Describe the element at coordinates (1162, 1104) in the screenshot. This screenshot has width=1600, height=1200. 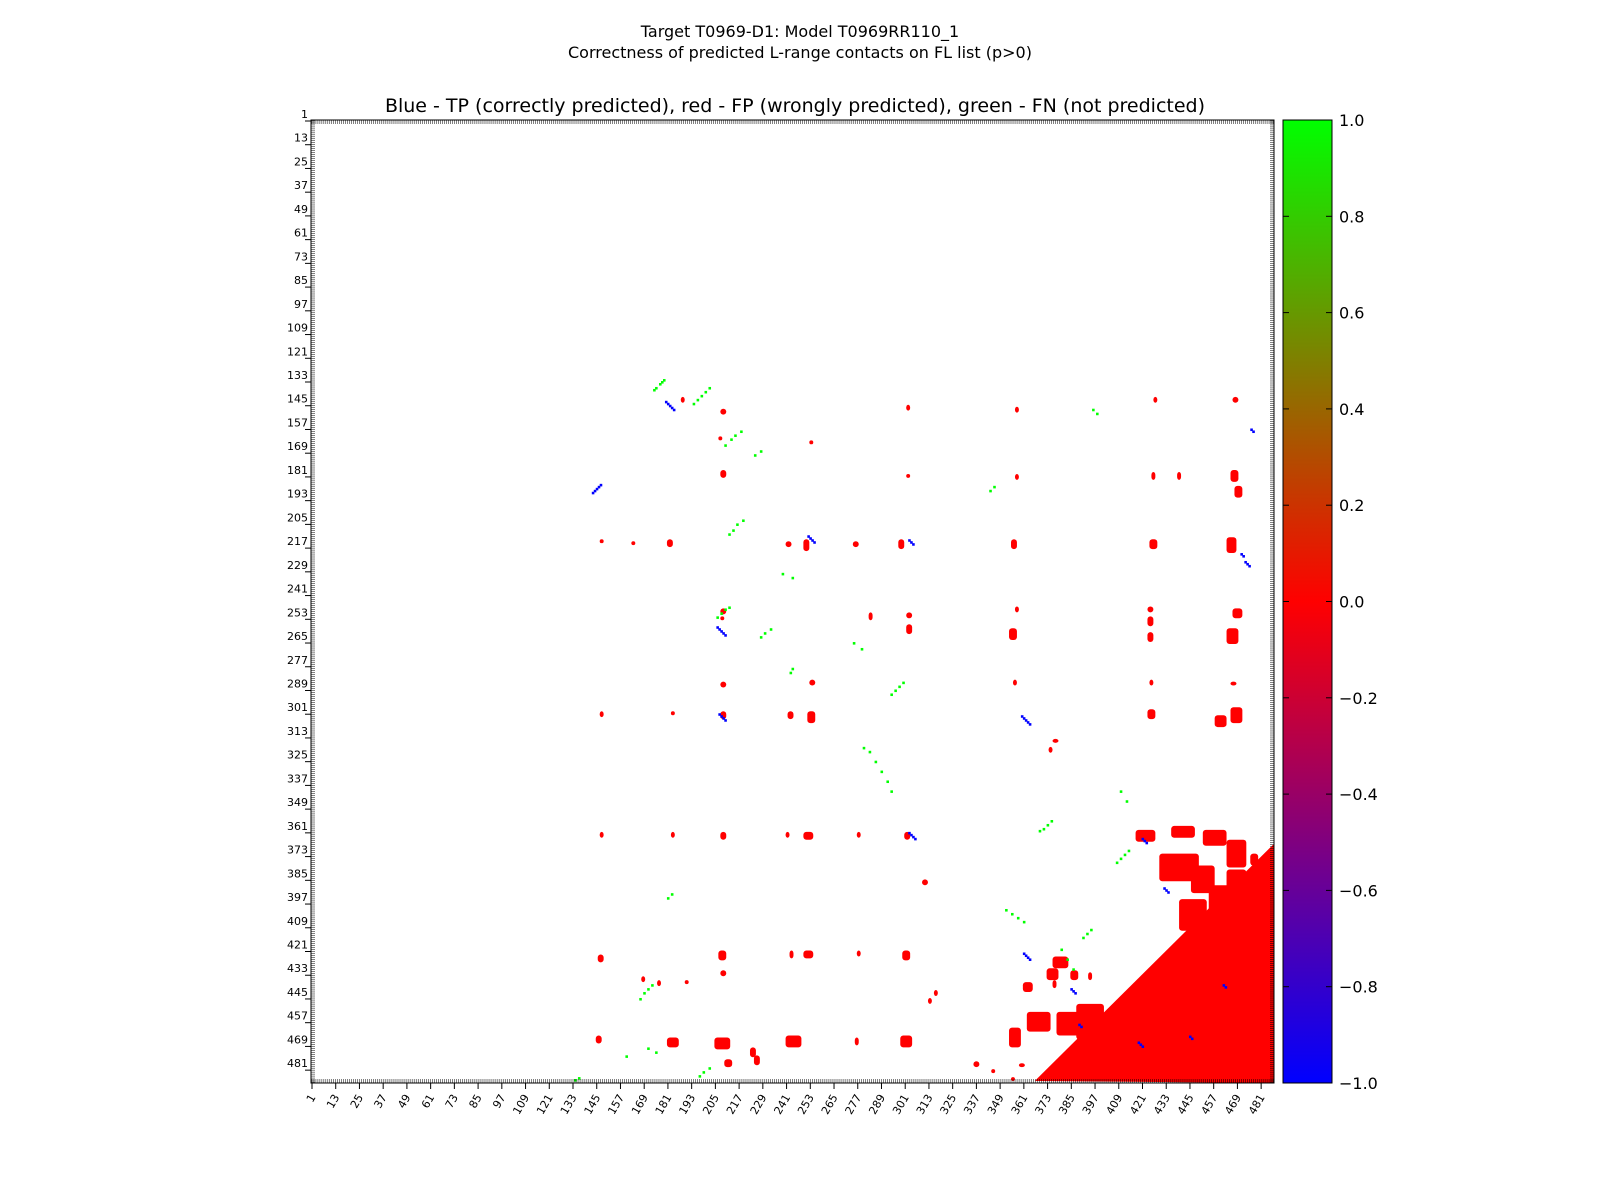
I see `x-tick-label: 433` at that location.